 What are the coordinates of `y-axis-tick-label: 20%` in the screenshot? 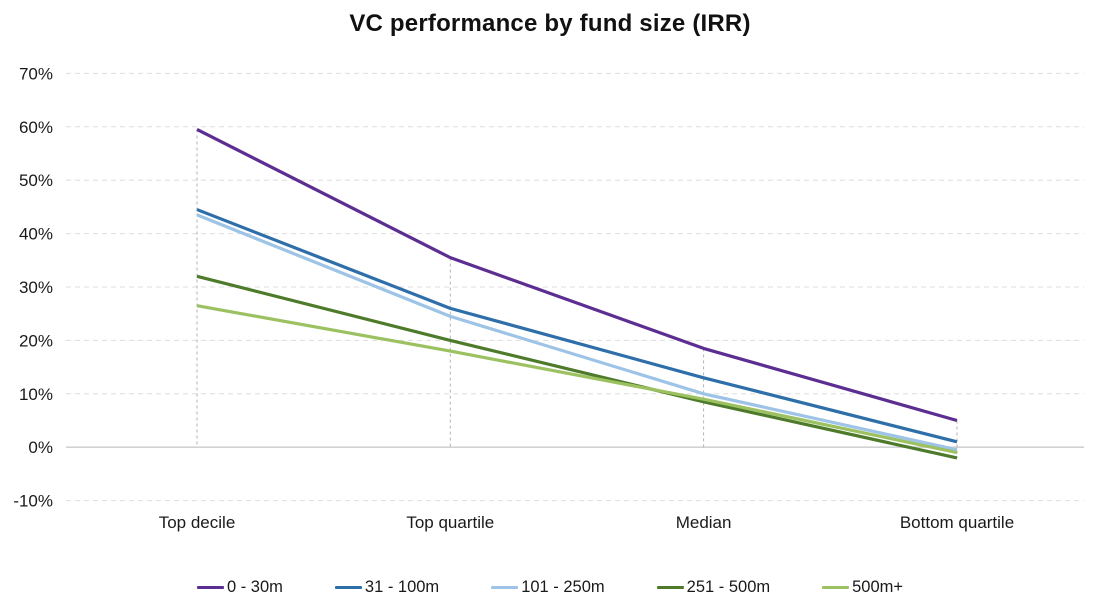 It's located at (36, 340).